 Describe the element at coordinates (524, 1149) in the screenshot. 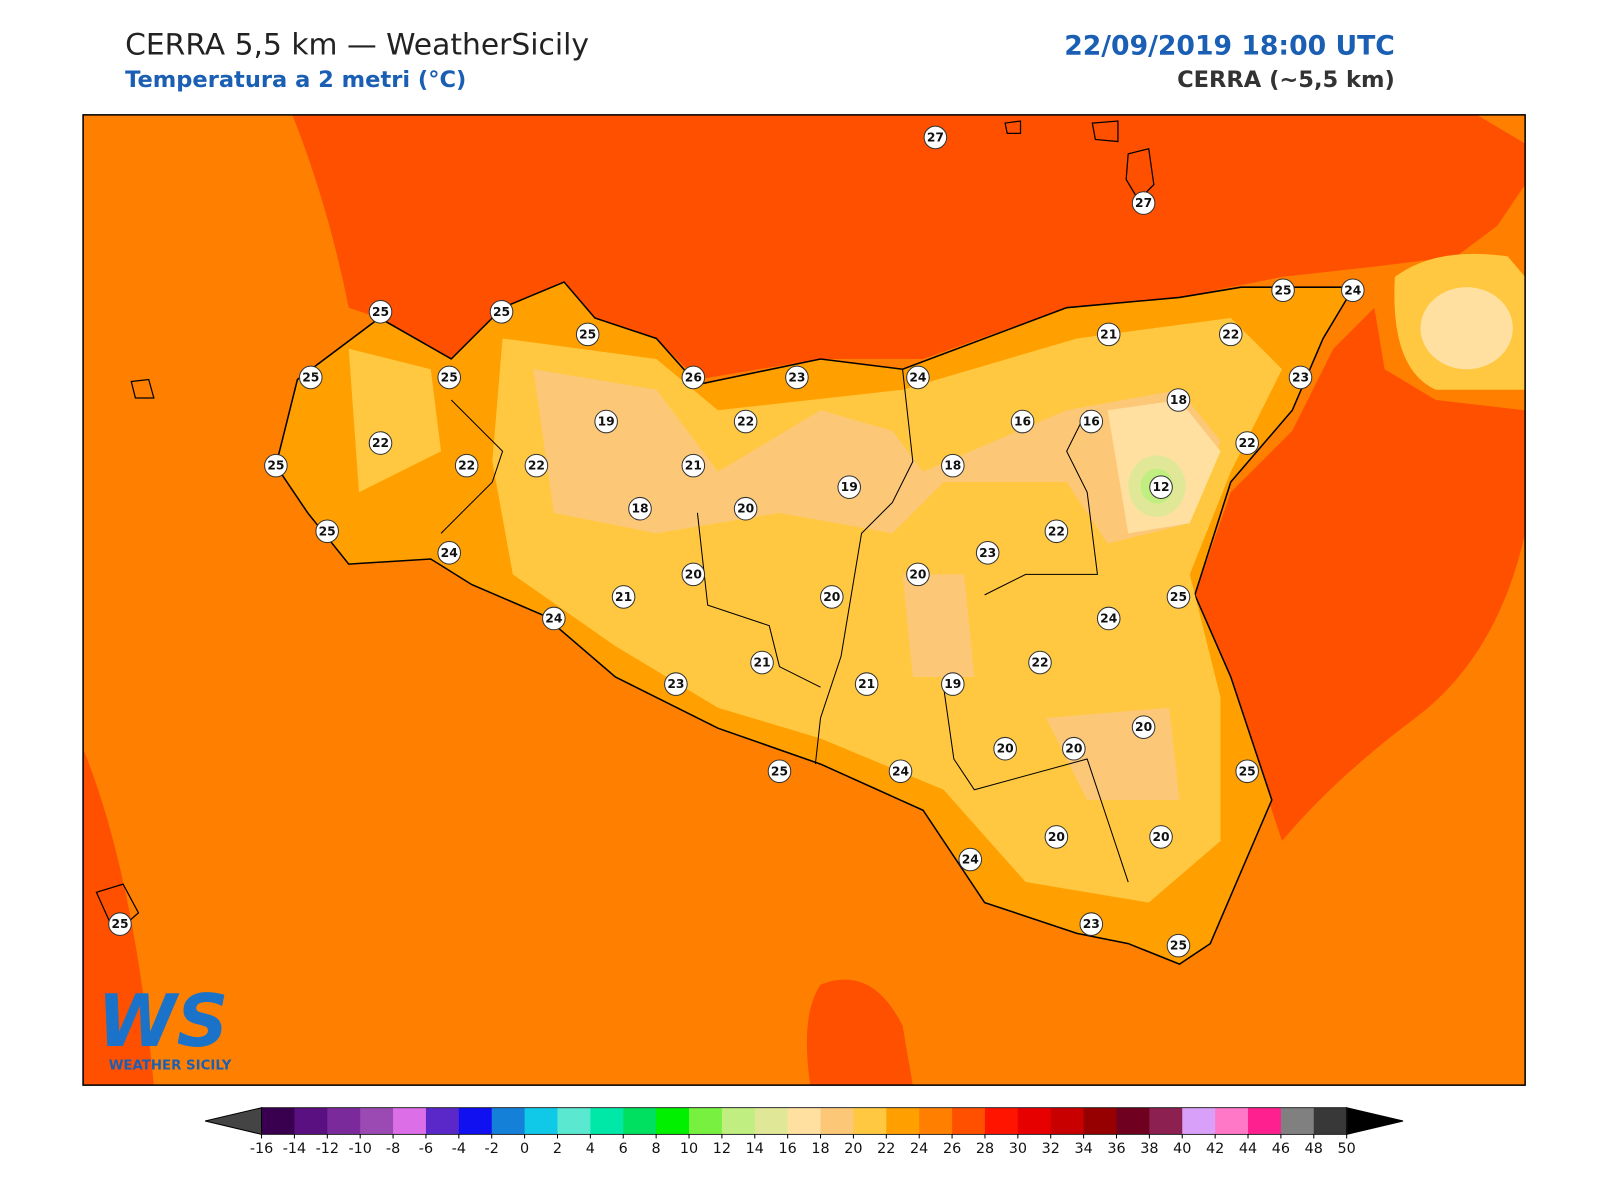

I see `colorbar-tick-label: 0` at that location.